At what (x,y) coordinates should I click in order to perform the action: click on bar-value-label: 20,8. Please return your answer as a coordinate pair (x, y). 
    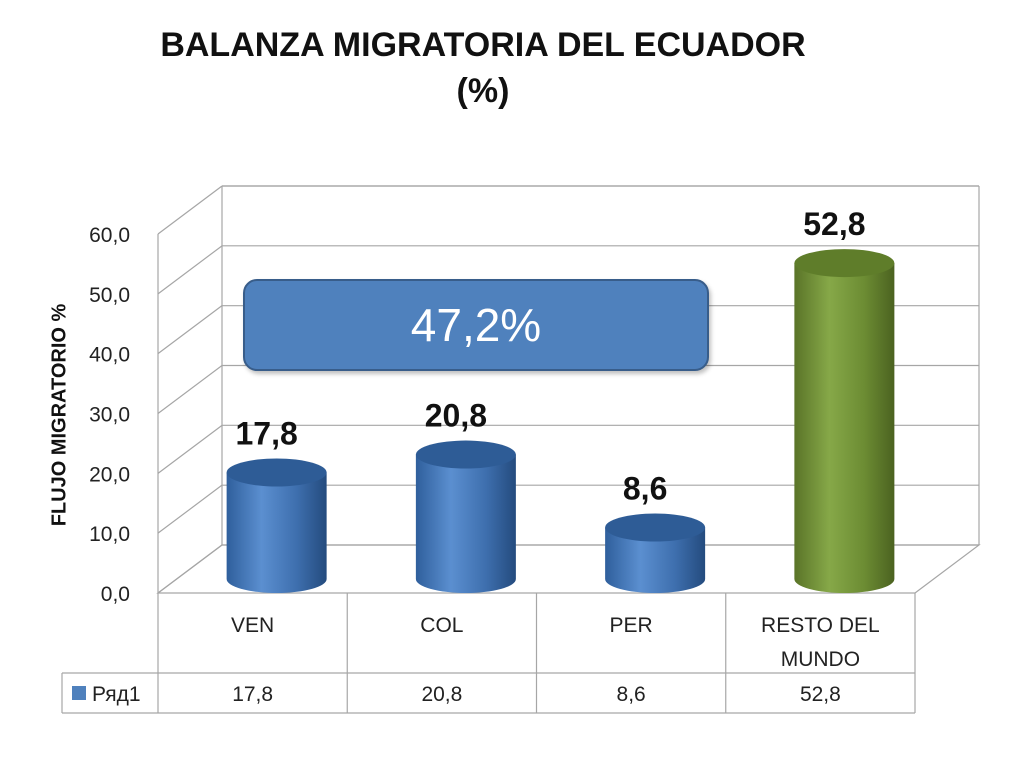
    Looking at the image, I should click on (456, 416).